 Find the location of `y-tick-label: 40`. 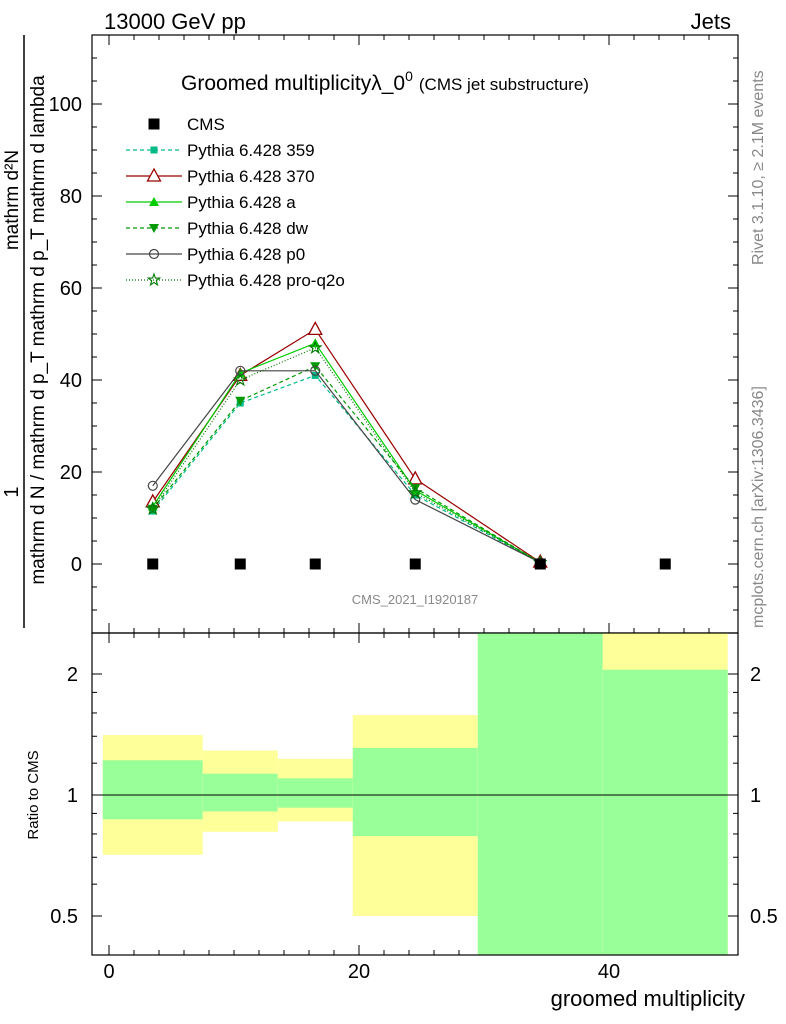

y-tick-label: 40 is located at coordinates (71, 381).